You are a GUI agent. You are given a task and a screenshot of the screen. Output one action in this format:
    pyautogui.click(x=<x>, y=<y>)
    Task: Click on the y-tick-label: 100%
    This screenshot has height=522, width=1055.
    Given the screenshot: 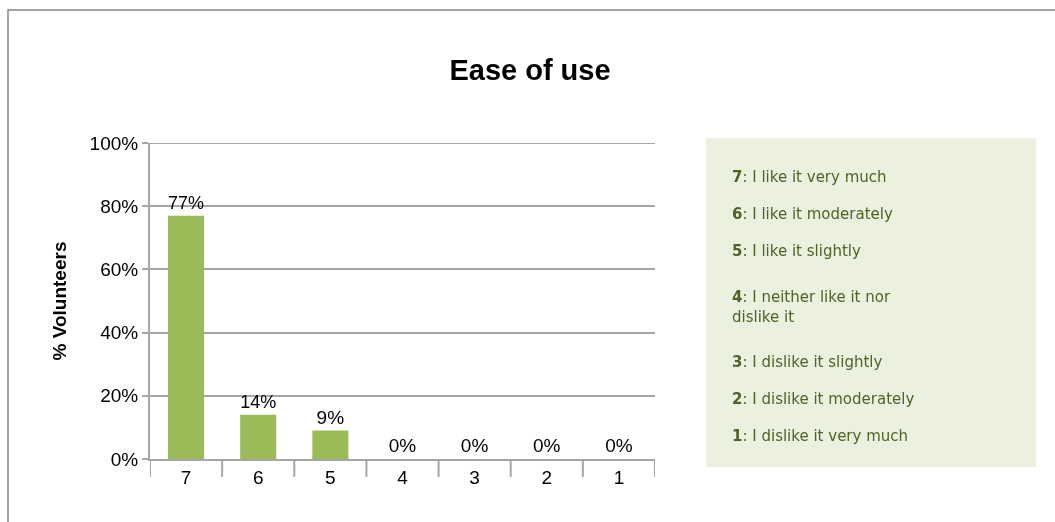 What is the action you would take?
    pyautogui.click(x=114, y=143)
    